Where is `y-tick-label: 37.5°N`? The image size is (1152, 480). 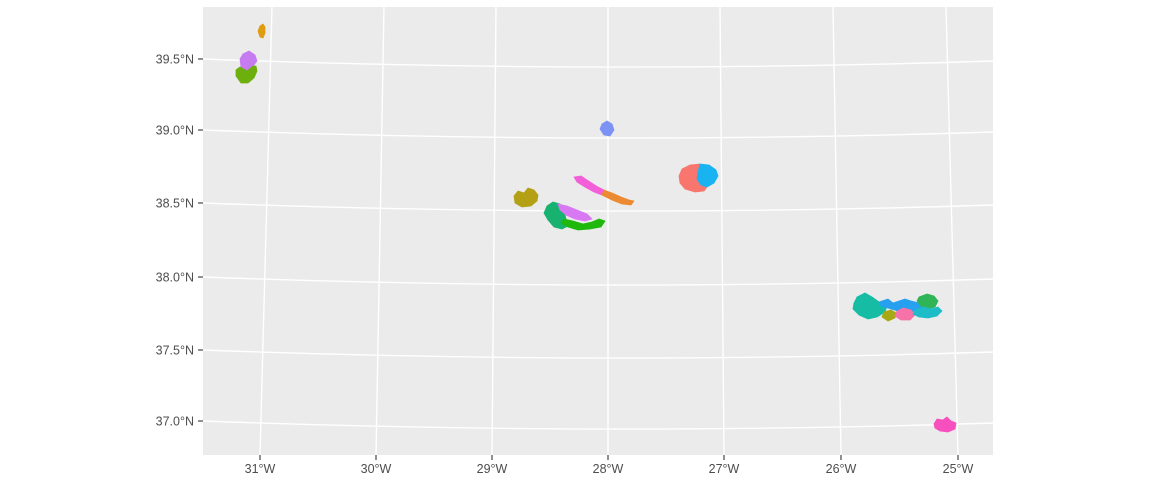
y-tick-label: 37.5°N is located at coordinates (175, 351).